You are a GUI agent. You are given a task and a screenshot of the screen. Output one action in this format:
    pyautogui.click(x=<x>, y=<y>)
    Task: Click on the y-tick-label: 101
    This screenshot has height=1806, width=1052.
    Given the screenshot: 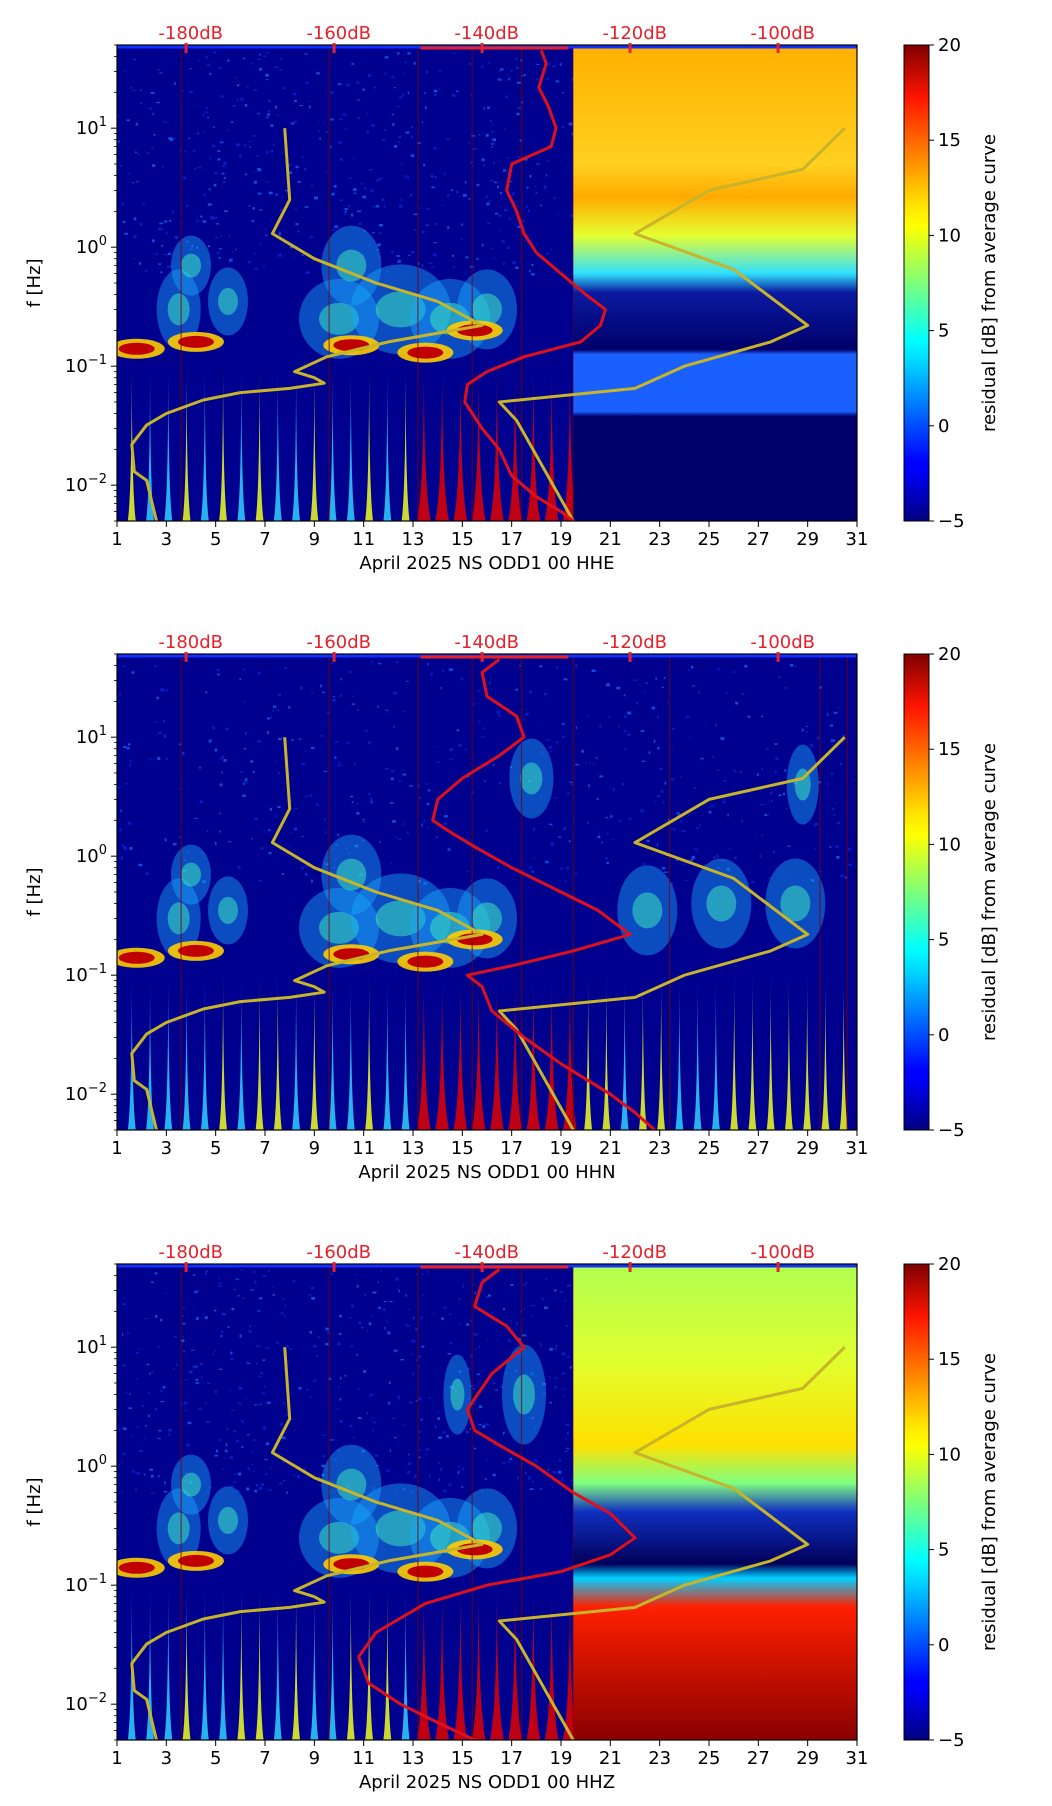 What is the action you would take?
    pyautogui.click(x=91, y=127)
    